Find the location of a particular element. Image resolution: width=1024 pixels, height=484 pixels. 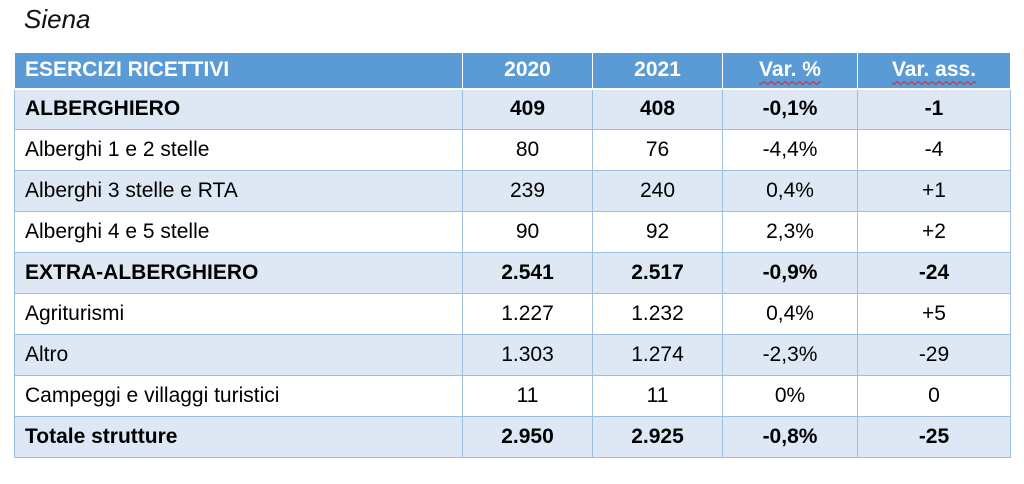

cell-var-ass: -24 is located at coordinates (934, 273).